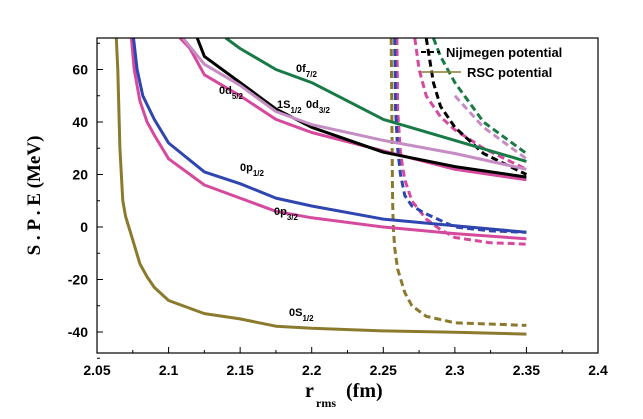 The image size is (643, 419). What do you see at coordinates (526, 370) in the screenshot?
I see `x-tick-label: 2.35` at bounding box center [526, 370].